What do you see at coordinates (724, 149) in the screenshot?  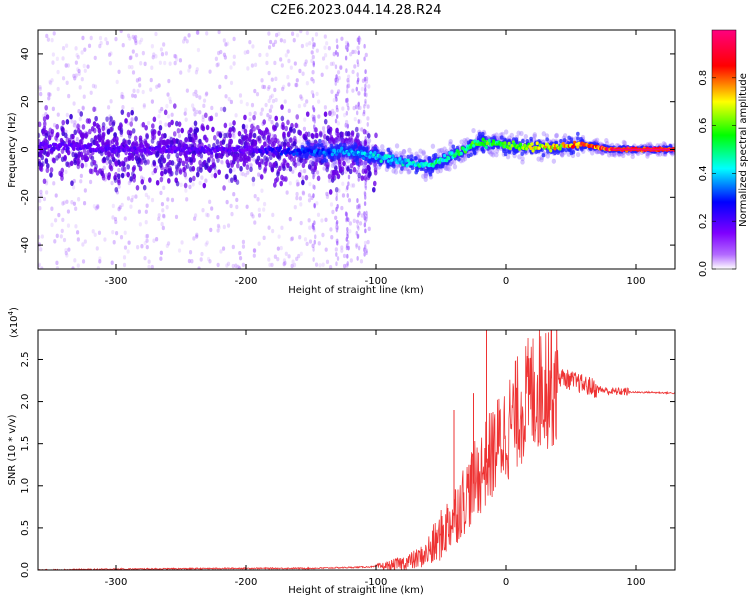 I see `colorbar` at bounding box center [724, 149].